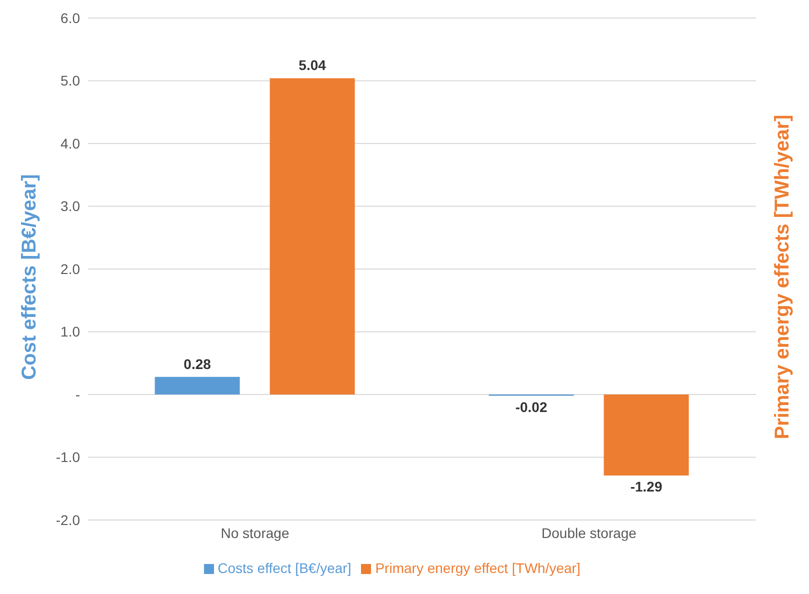 The height and width of the screenshot is (594, 809). Describe the element at coordinates (77, 394) in the screenshot. I see `y-tick-label: -` at that location.